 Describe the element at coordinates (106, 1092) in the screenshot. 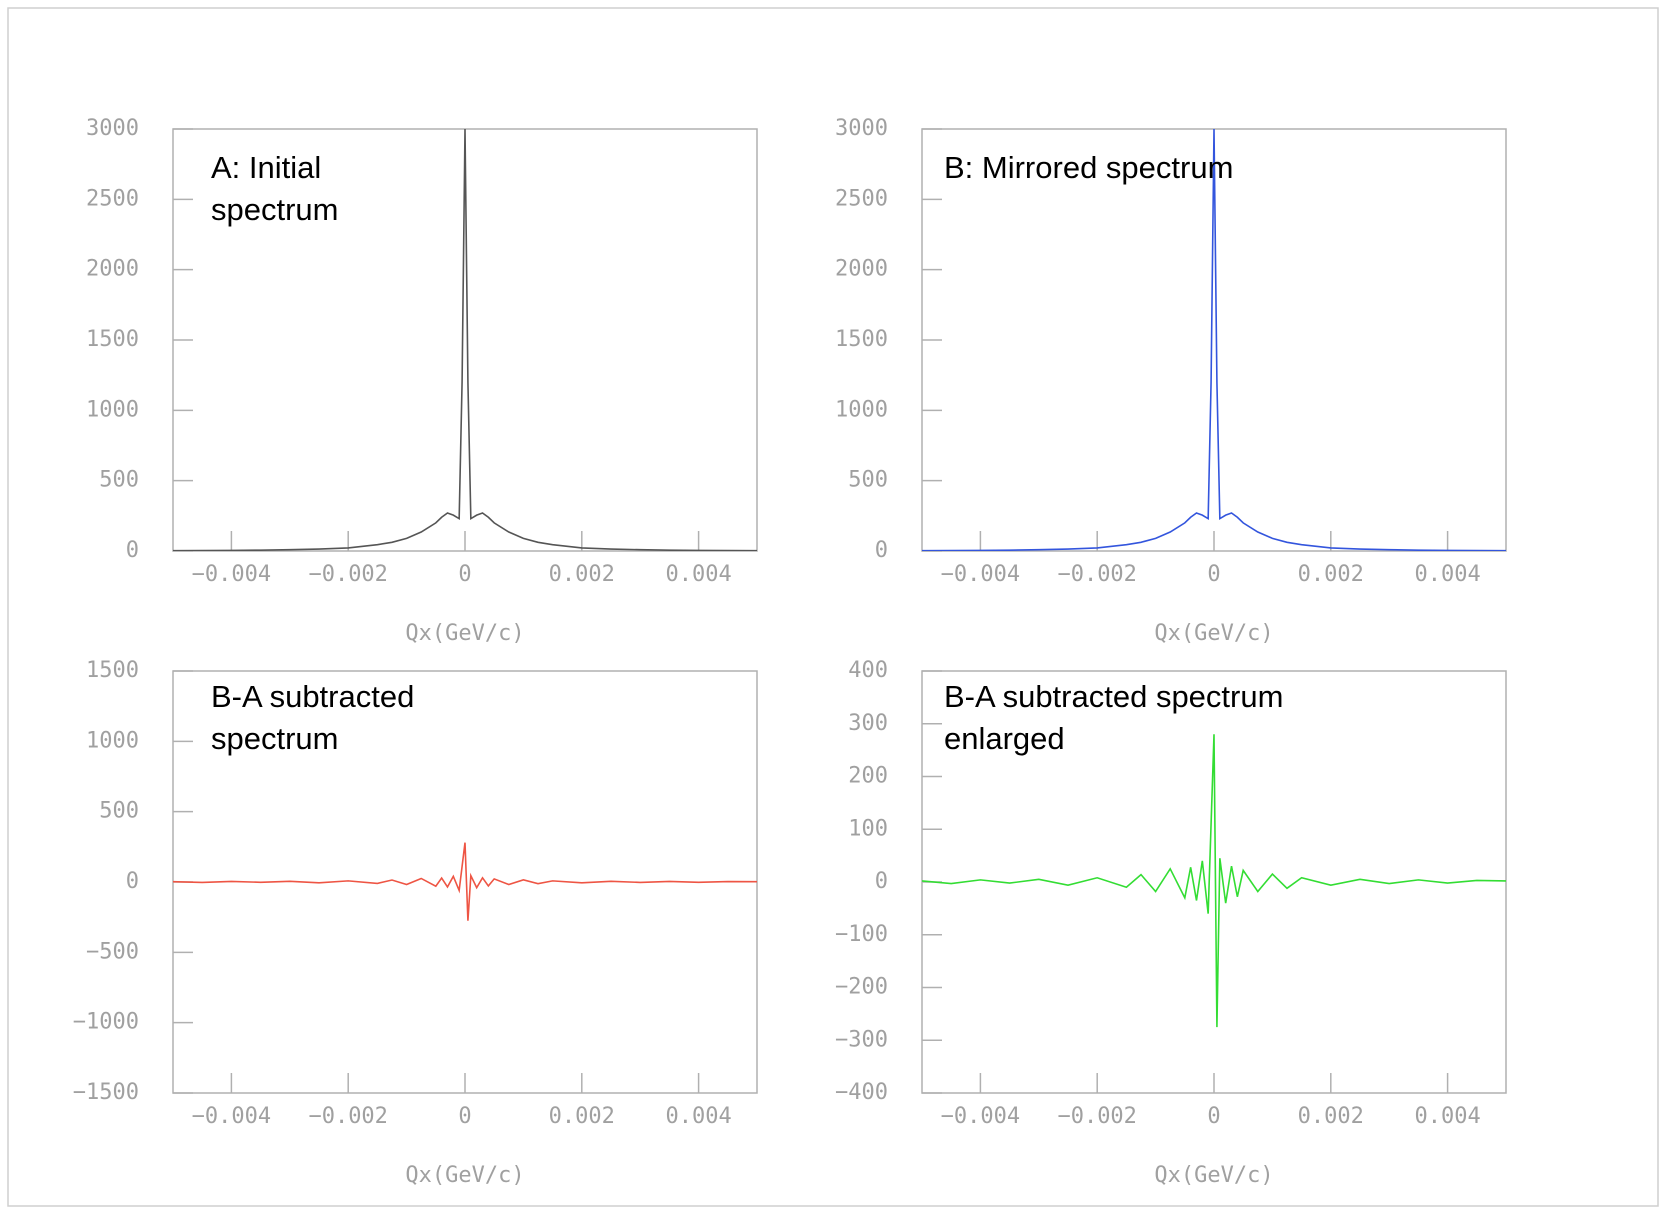

I see `y-tick-label: −1500` at that location.